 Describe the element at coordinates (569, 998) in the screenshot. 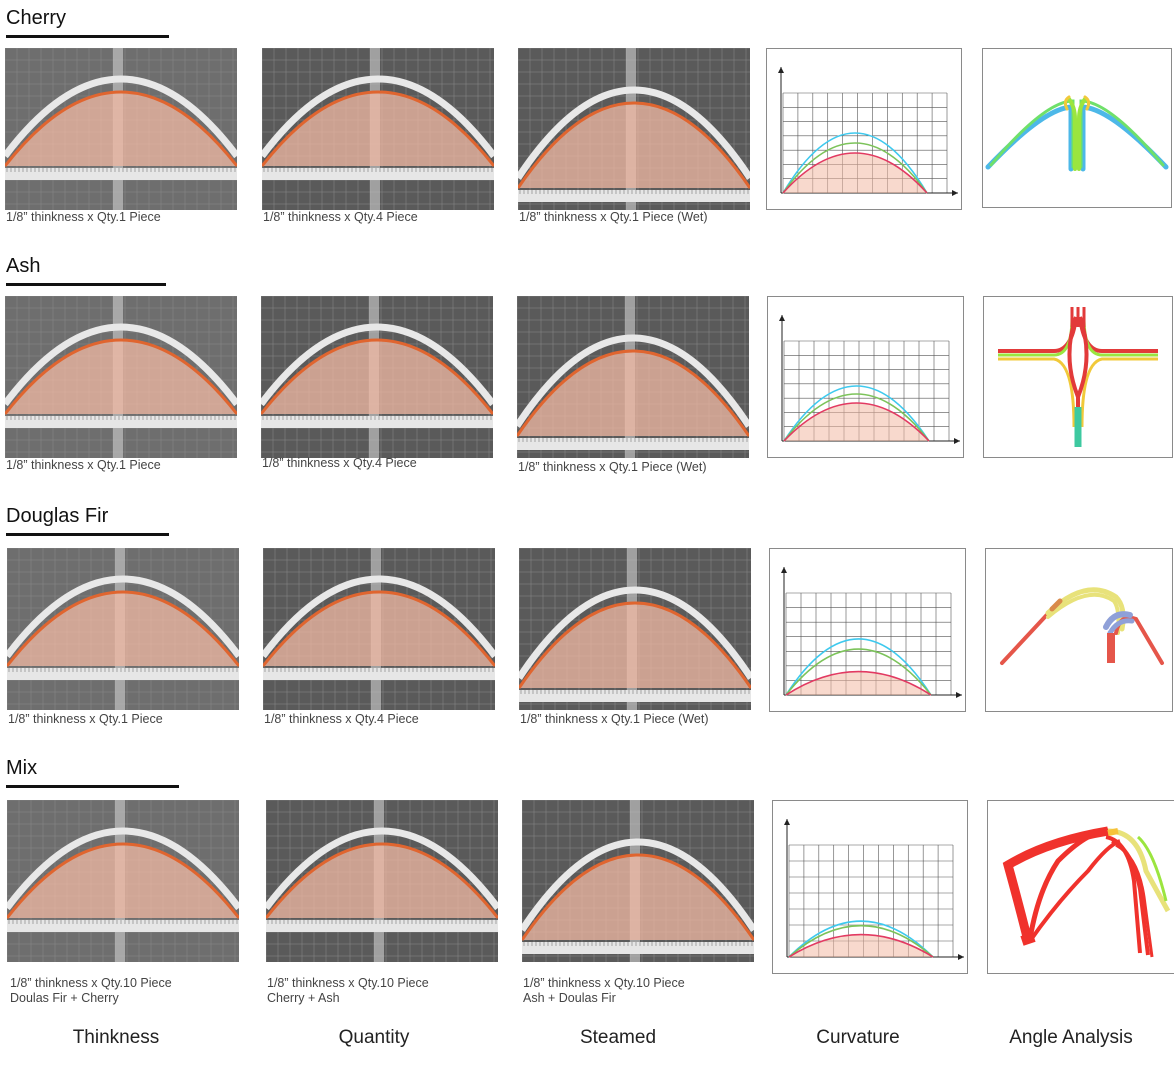

I see `steamed-caption-sub: Ash + Doulas Fir` at that location.